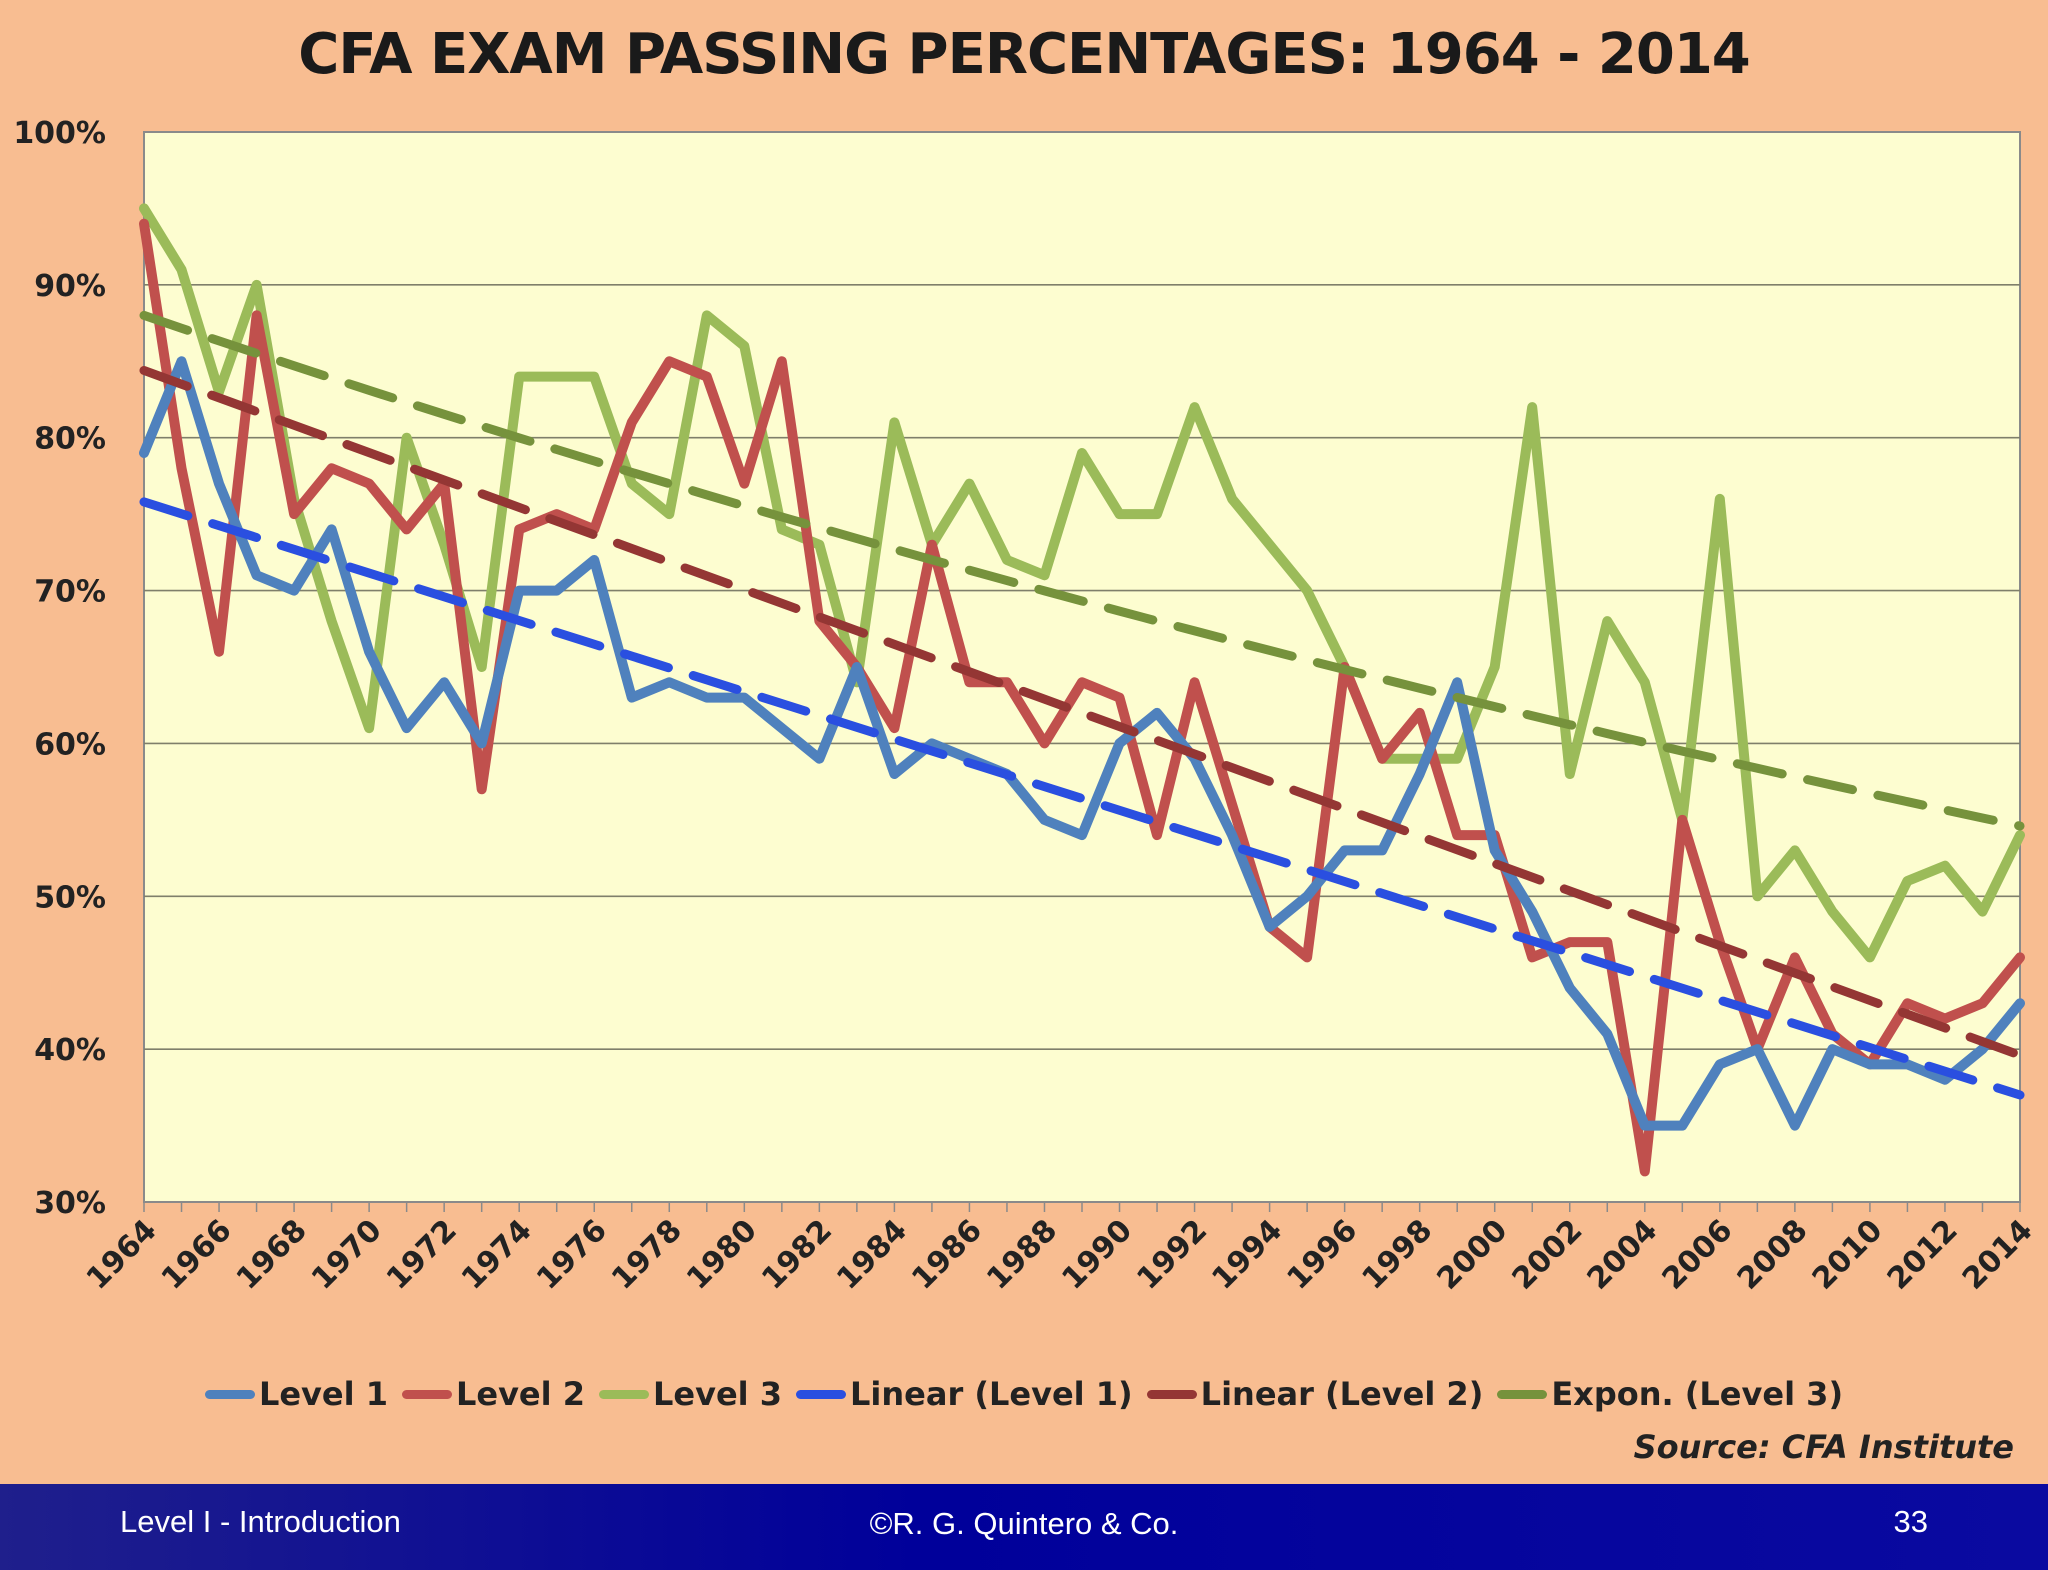  I want to click on page-number: 33, so click(1910, 1521).